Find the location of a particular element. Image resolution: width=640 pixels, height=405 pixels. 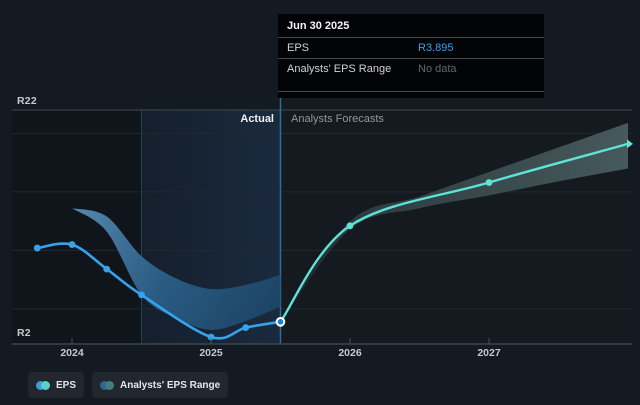

tooltip-row-range: Analysts' EPS Range No data is located at coordinates (411, 69).